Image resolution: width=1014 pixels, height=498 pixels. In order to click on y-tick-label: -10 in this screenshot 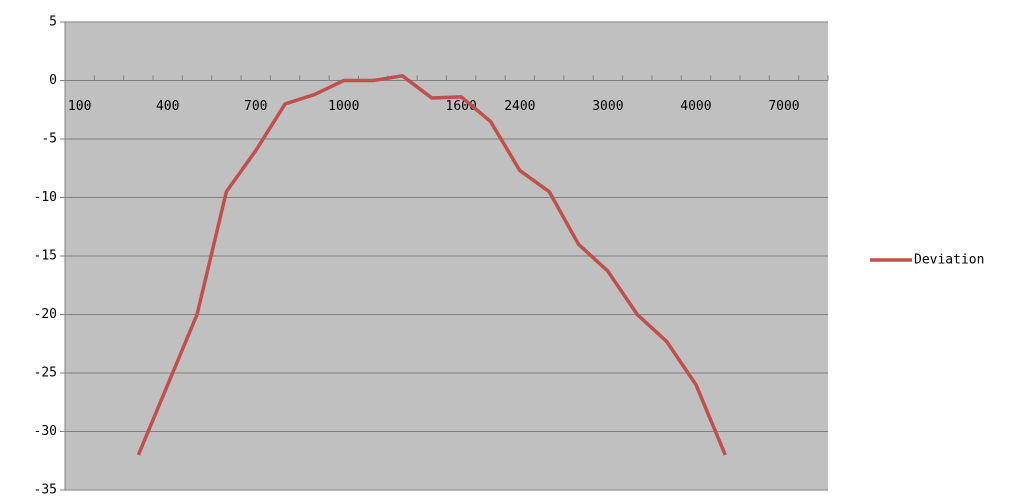, I will do `click(45, 197)`.